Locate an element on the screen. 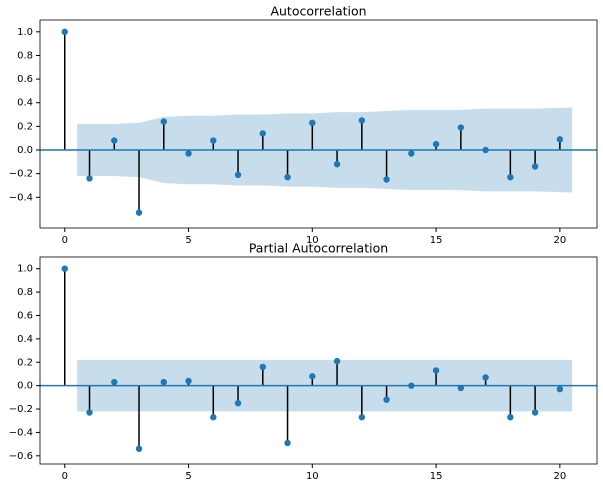 The image size is (603, 482). y-tick-label: −0.6 is located at coordinates (21, 456).